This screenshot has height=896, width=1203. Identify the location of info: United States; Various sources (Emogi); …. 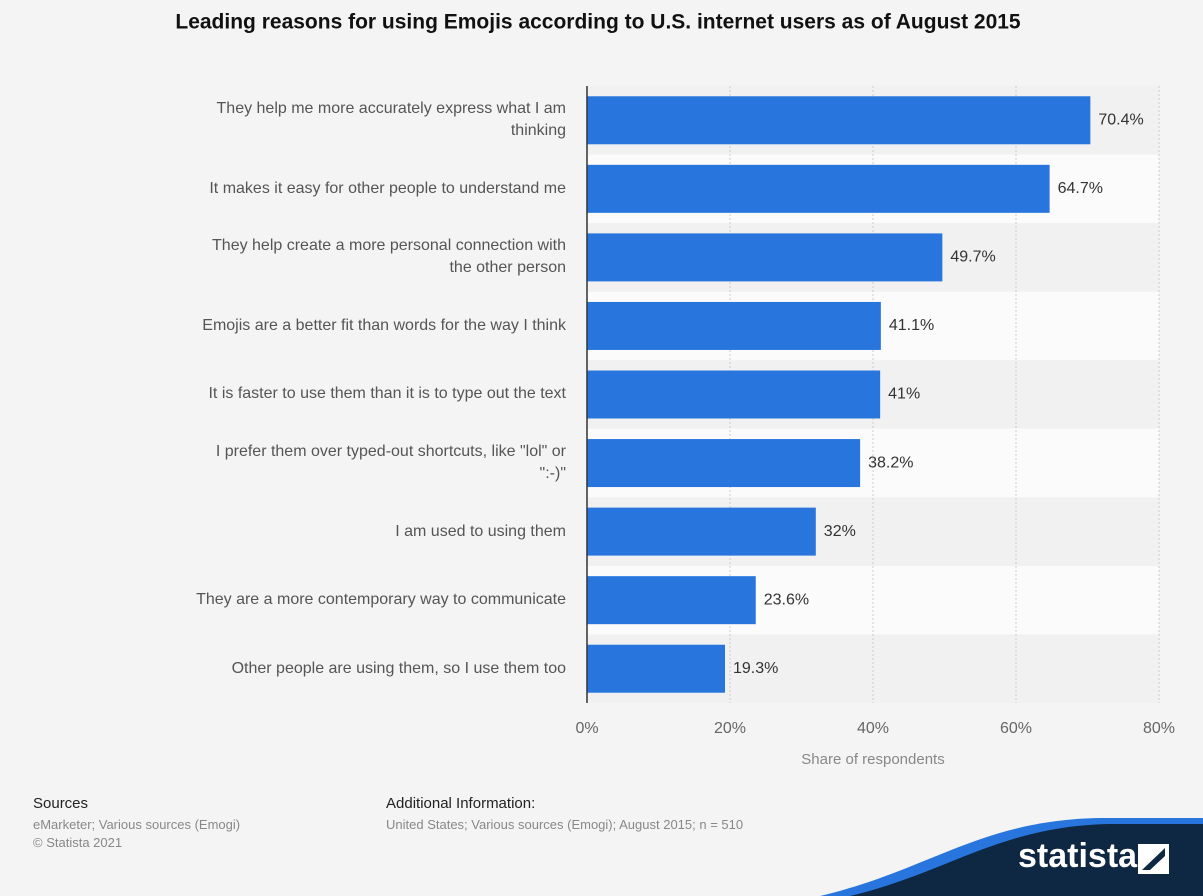
(565, 824).